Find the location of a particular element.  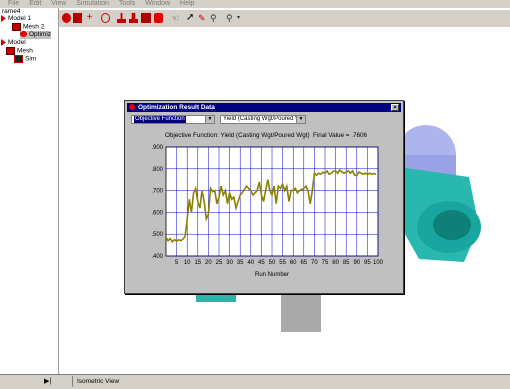

gauge-icon is located at coordinates (158, 18).